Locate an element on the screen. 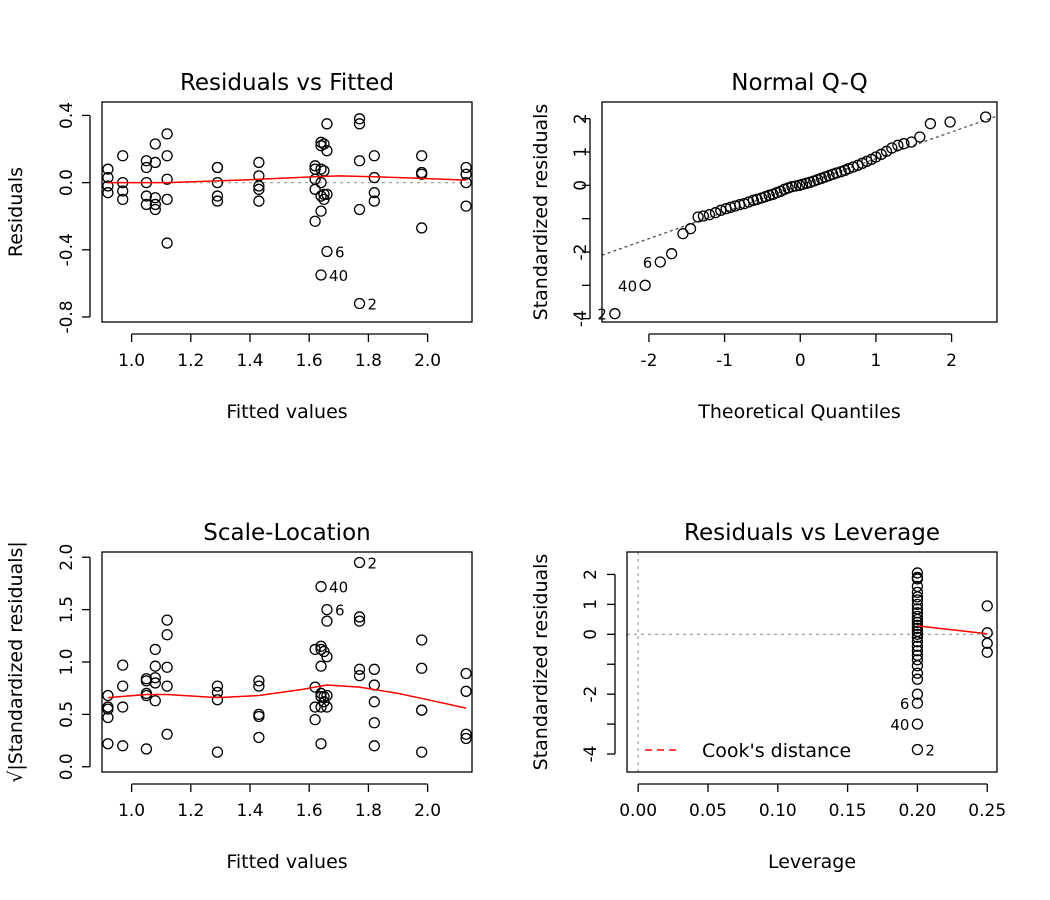 The width and height of the screenshot is (1050, 900). x-axis-label: Theoretical Quantiles is located at coordinates (798, 412).